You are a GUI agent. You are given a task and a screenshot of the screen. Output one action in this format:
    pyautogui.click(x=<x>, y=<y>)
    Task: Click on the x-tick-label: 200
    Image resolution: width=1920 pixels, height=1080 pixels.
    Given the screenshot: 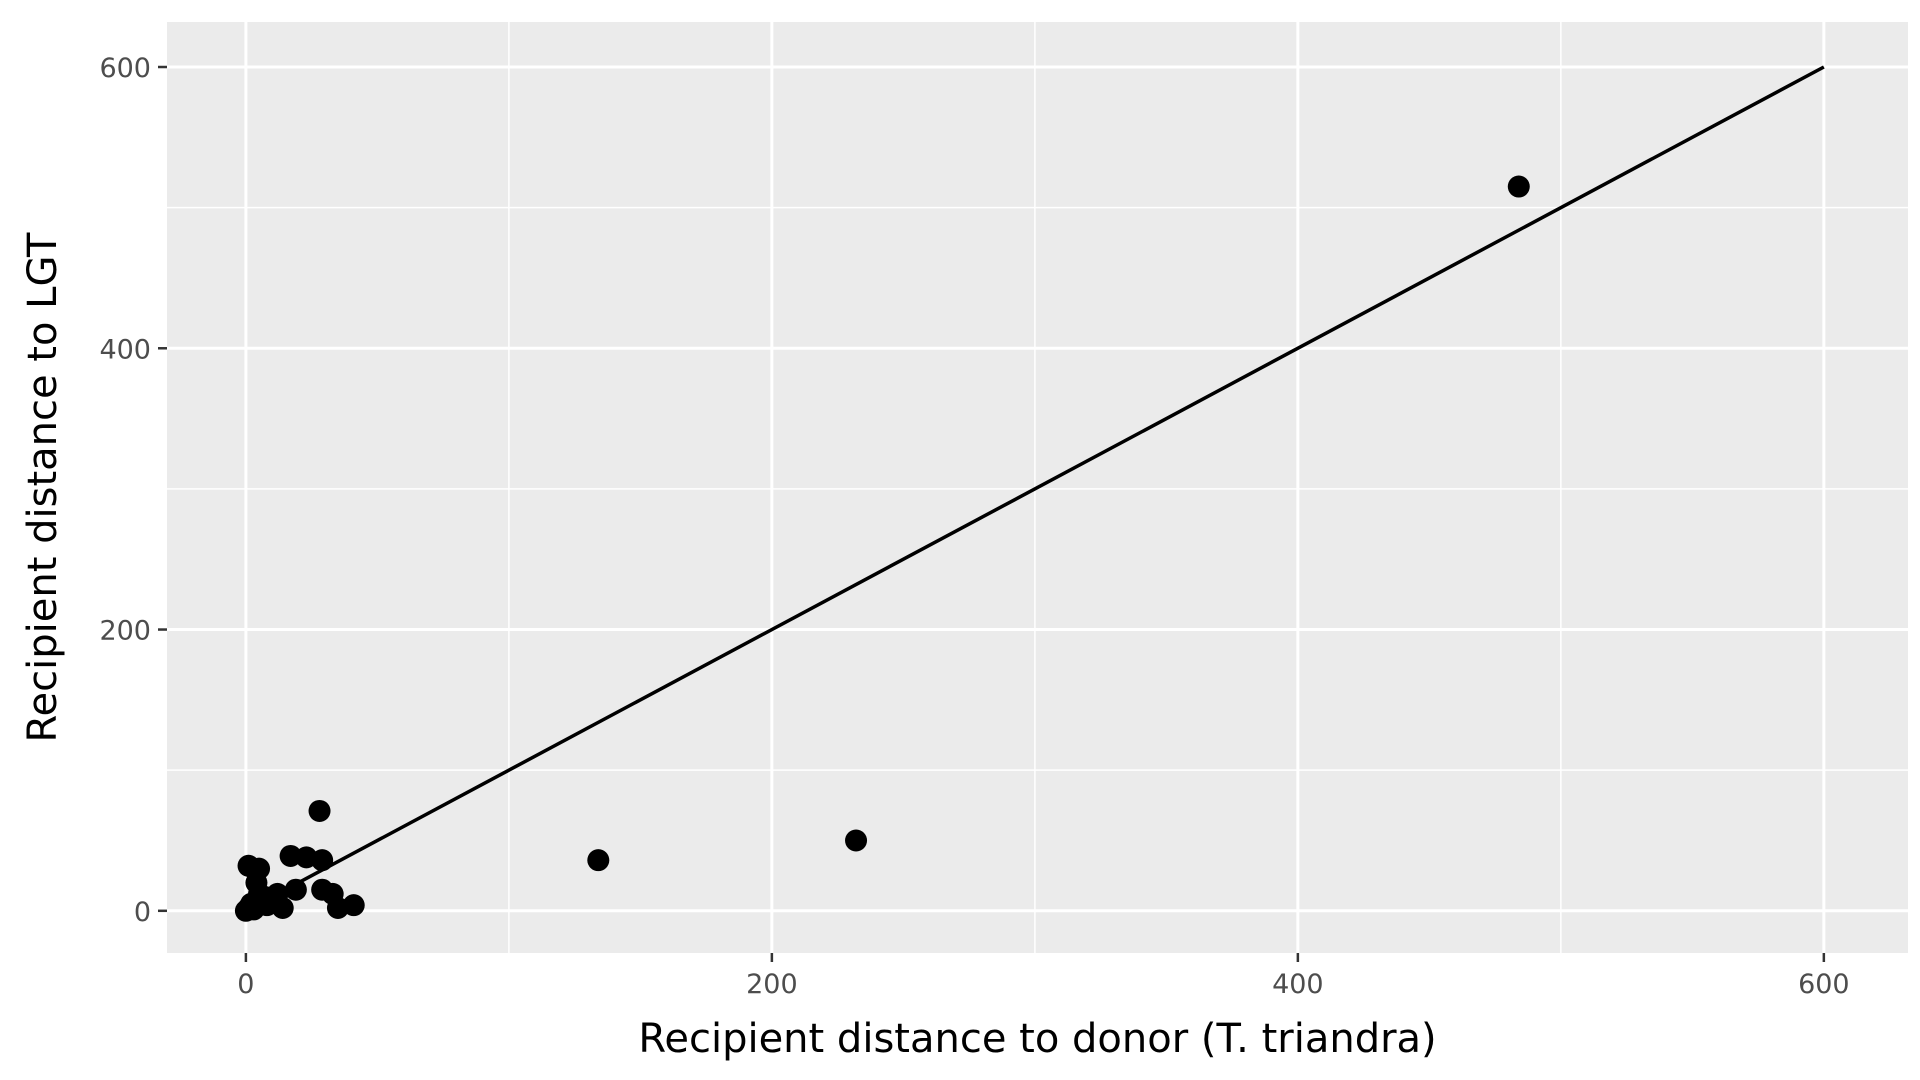 What is the action you would take?
    pyautogui.click(x=772, y=984)
    